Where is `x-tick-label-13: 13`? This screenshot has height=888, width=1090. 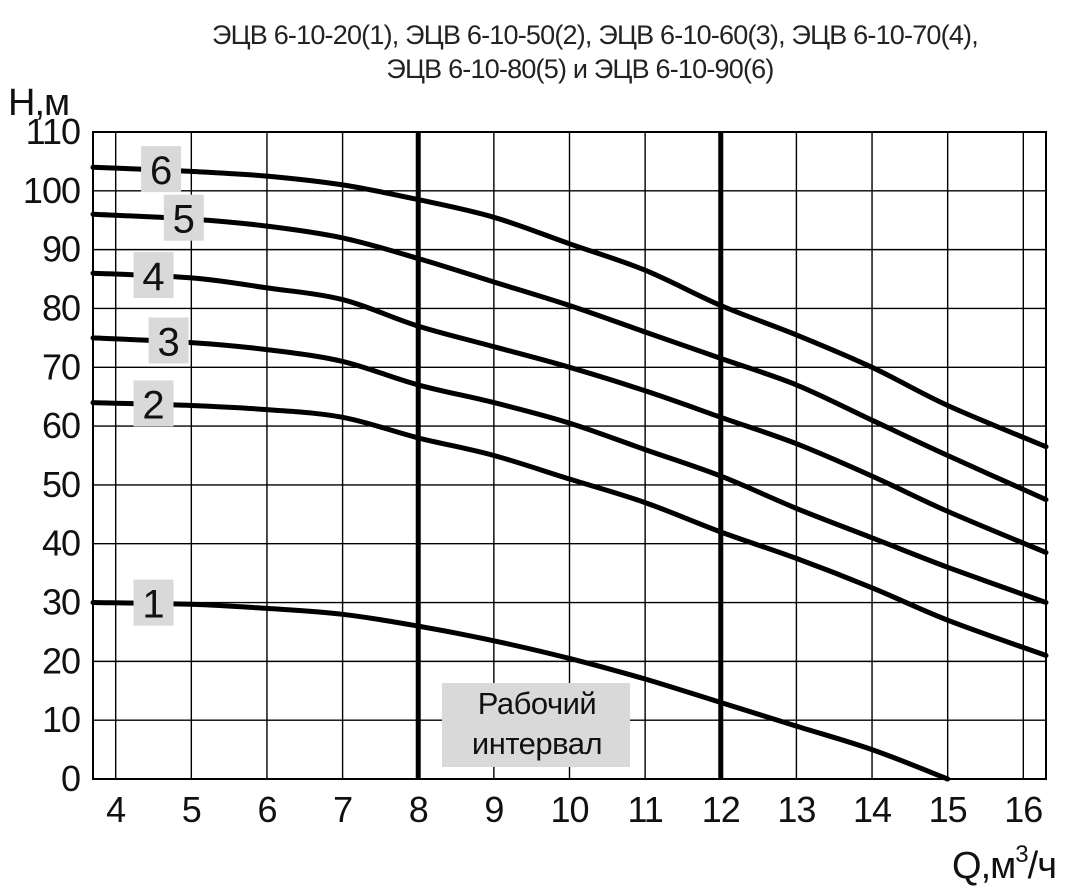 x-tick-label-13: 13 is located at coordinates (796, 809).